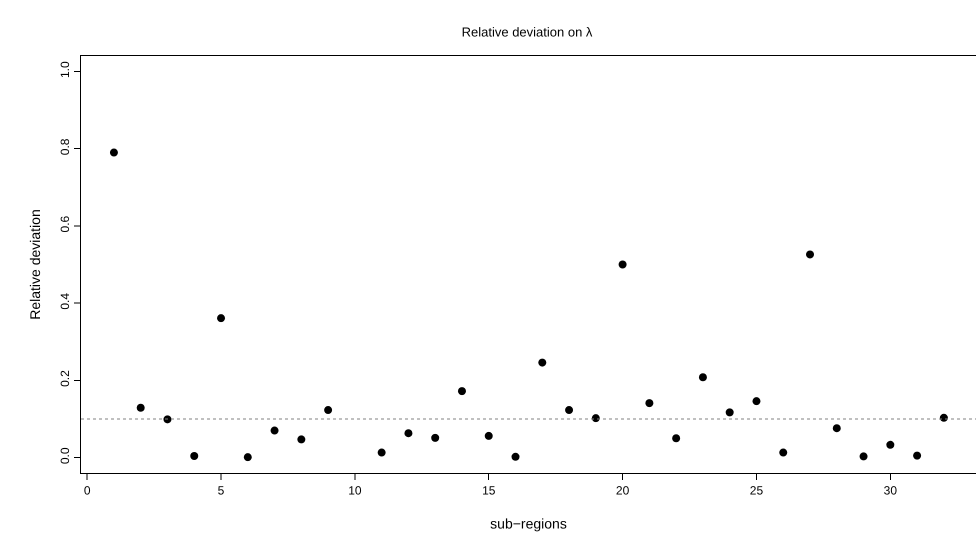  I want to click on x-tick-label: 15, so click(489, 490).